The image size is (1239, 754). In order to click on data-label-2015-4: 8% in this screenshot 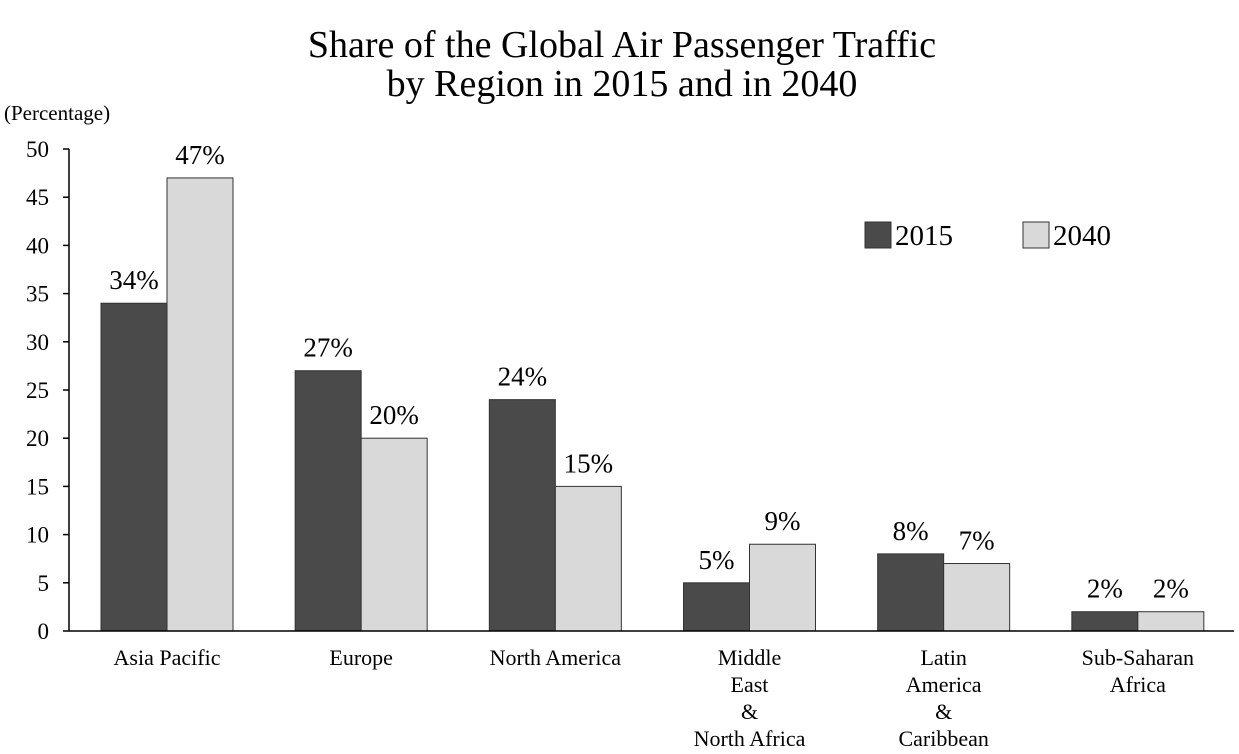, I will do `click(911, 531)`.